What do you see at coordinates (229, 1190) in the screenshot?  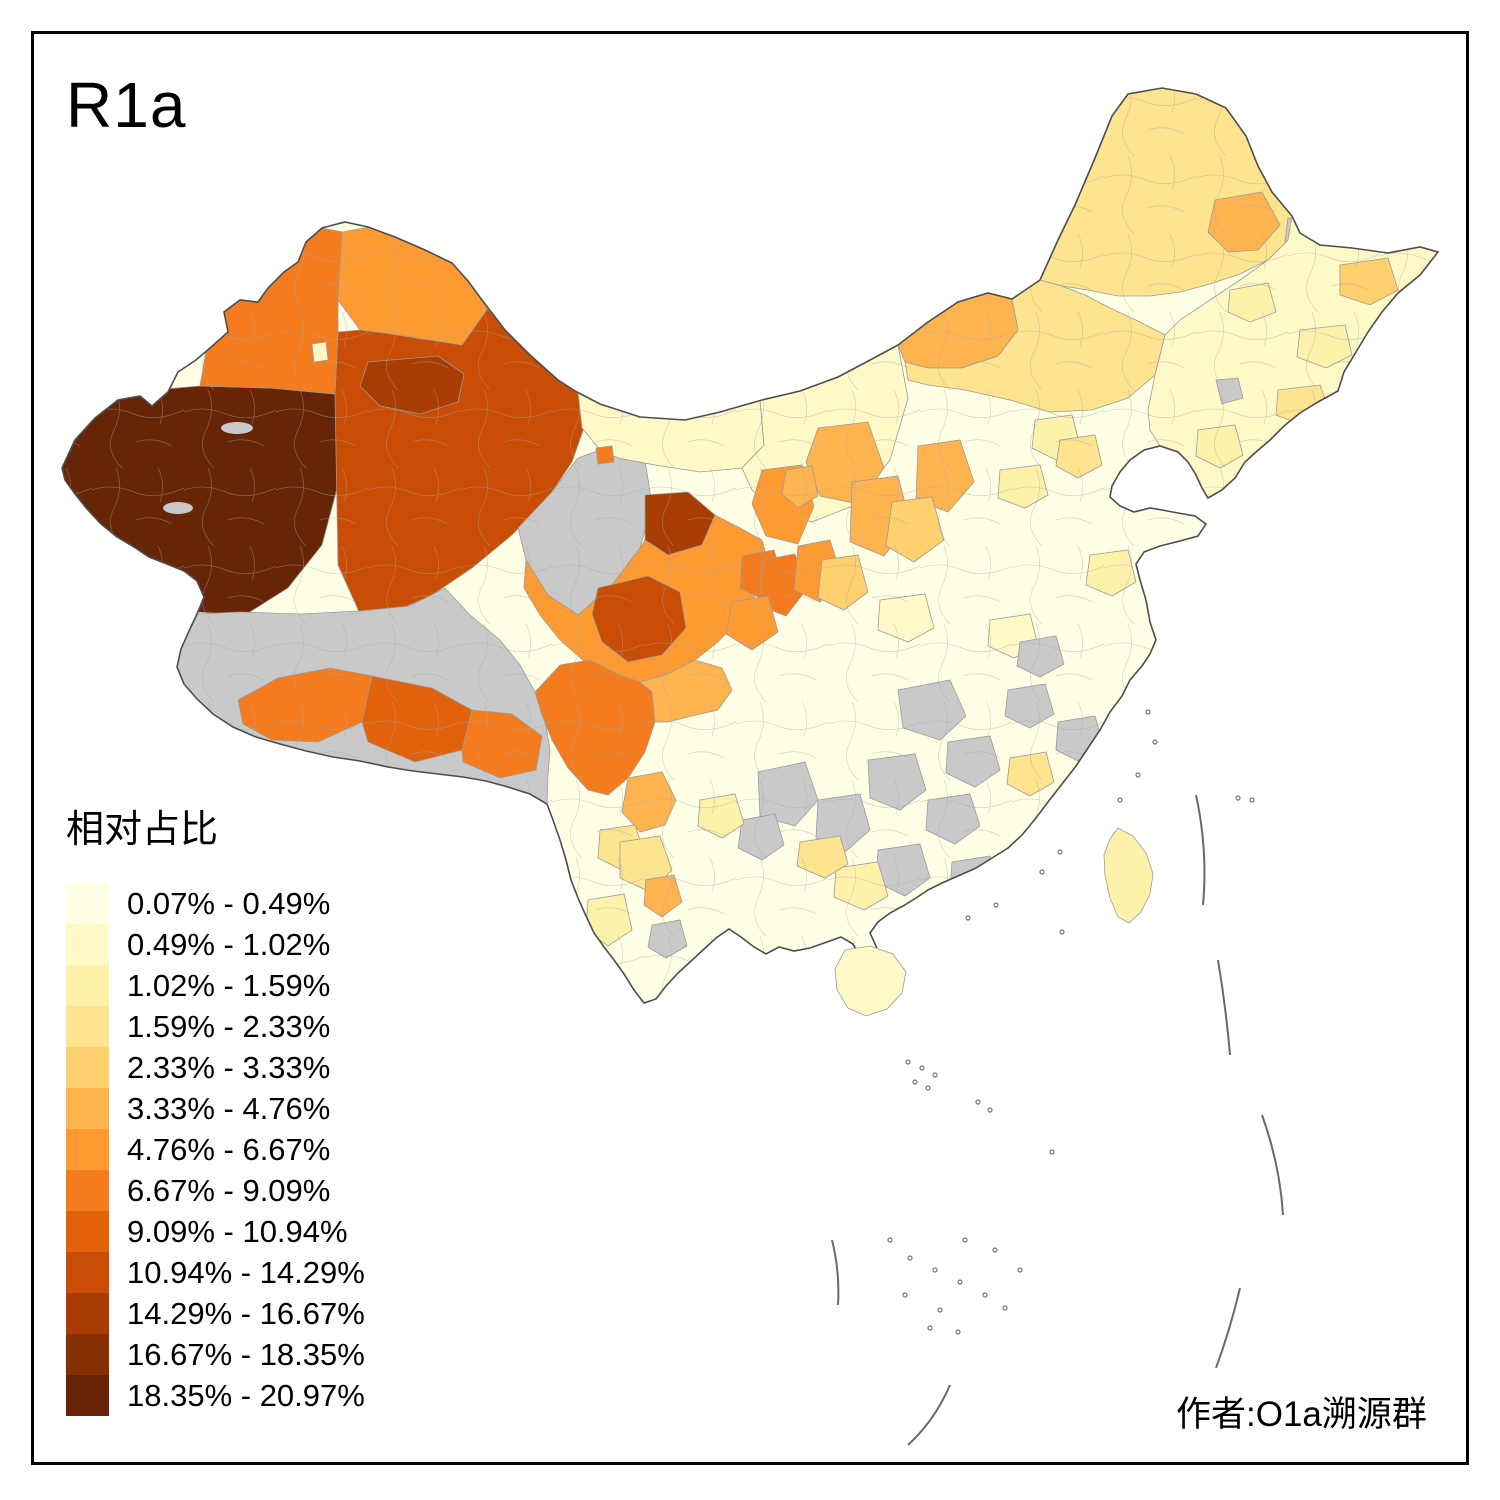 I see `legend-label: 6.67% - 9.09%` at bounding box center [229, 1190].